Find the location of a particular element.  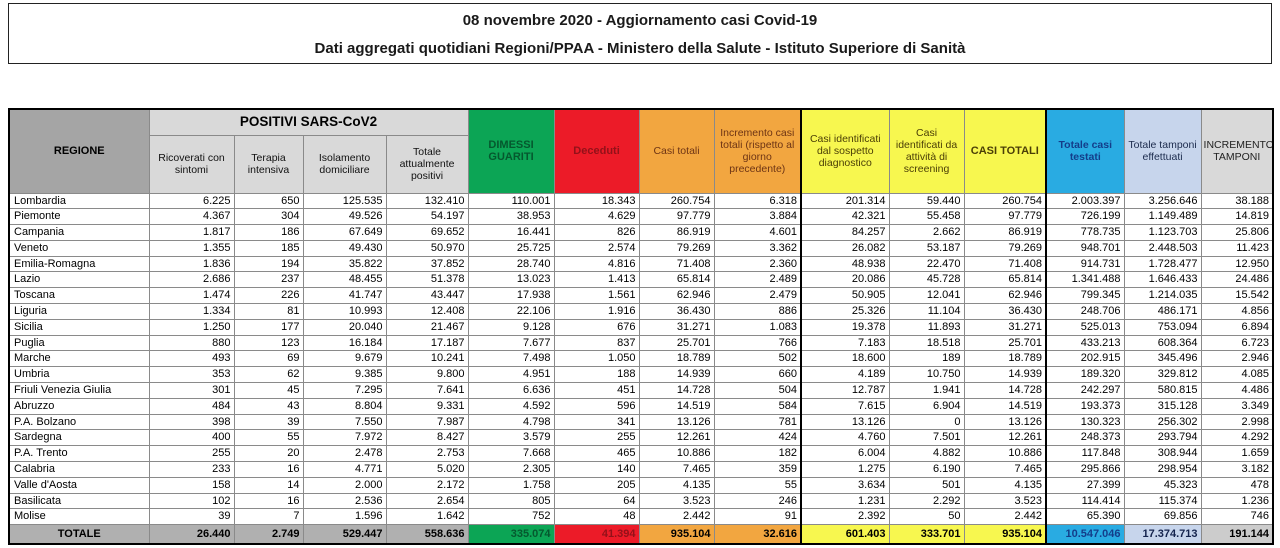

value-cell: 55.458 is located at coordinates (926, 217).